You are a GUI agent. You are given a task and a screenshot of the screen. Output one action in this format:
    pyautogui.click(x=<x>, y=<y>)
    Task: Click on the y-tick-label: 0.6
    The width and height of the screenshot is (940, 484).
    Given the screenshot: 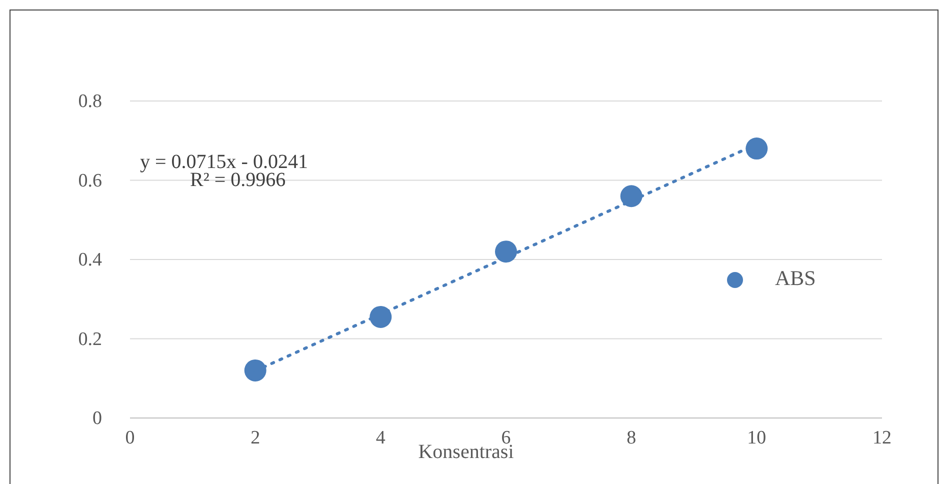 What is the action you would take?
    pyautogui.click(x=90, y=181)
    